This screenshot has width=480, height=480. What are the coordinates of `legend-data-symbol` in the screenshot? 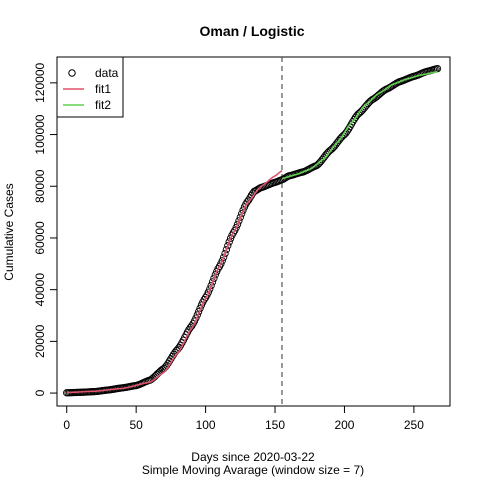 It's located at (72, 73).